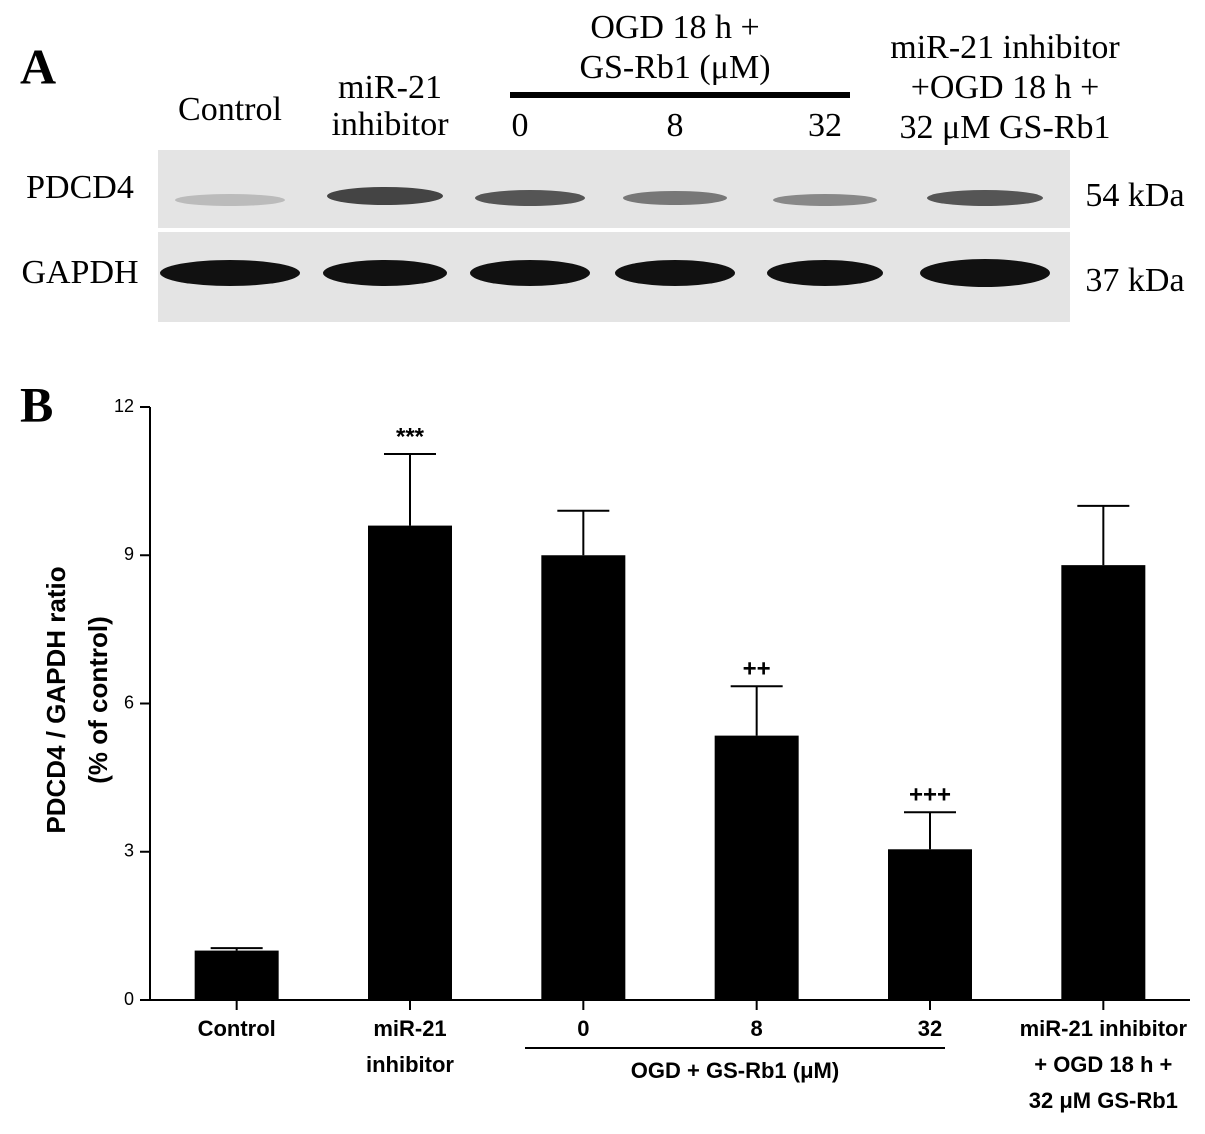 This screenshot has height=1134, width=1205. I want to click on y-axis-label: PDCD4 / GAPDH ratio, so click(56, 699).